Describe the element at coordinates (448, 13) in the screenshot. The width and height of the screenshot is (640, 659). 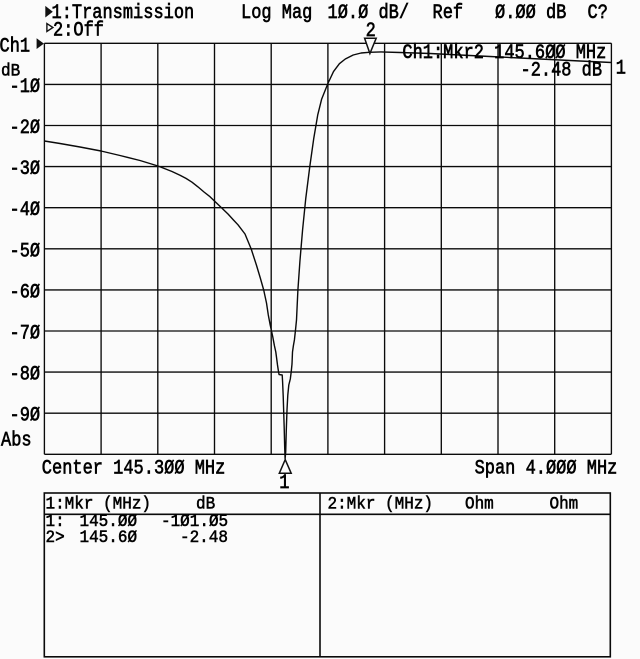
I see `svg-text: Ref` at that location.